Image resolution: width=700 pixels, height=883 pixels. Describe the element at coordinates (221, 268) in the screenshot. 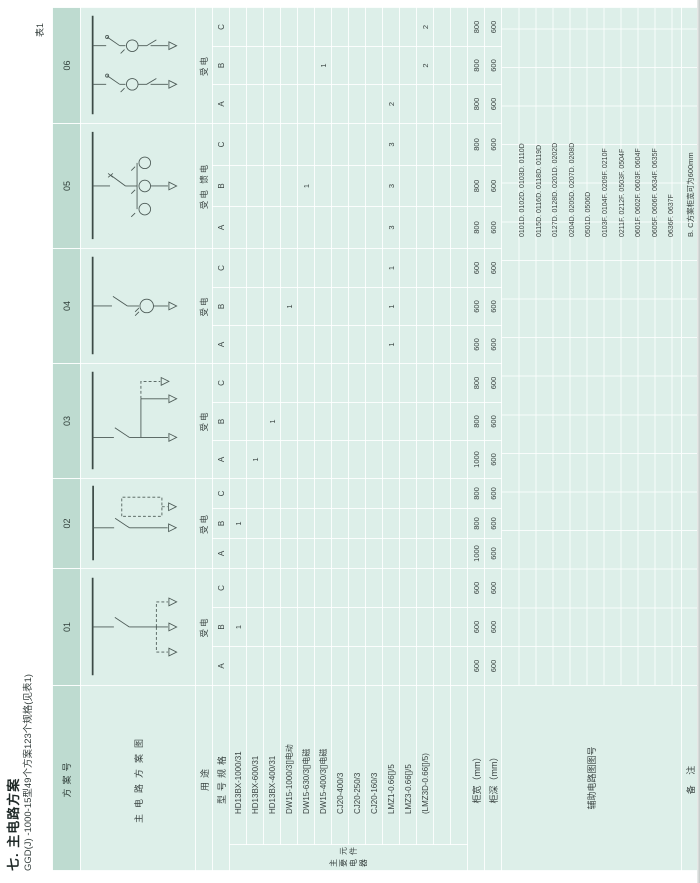

I see `subcol-header-04-C: C` at that location.